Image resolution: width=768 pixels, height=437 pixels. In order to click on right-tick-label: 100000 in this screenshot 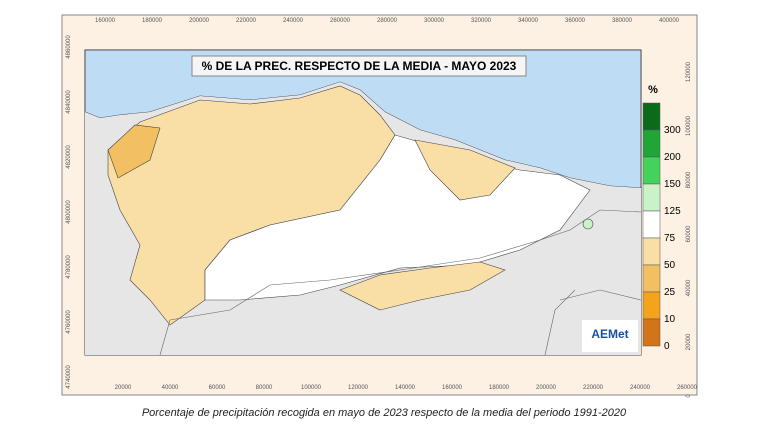, I will do `click(689, 125)`.